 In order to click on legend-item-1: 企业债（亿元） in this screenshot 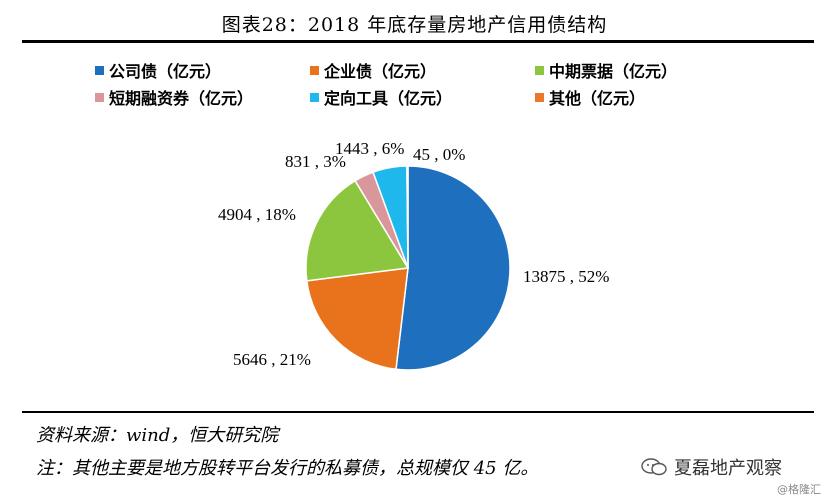, I will do `click(422, 70)`.